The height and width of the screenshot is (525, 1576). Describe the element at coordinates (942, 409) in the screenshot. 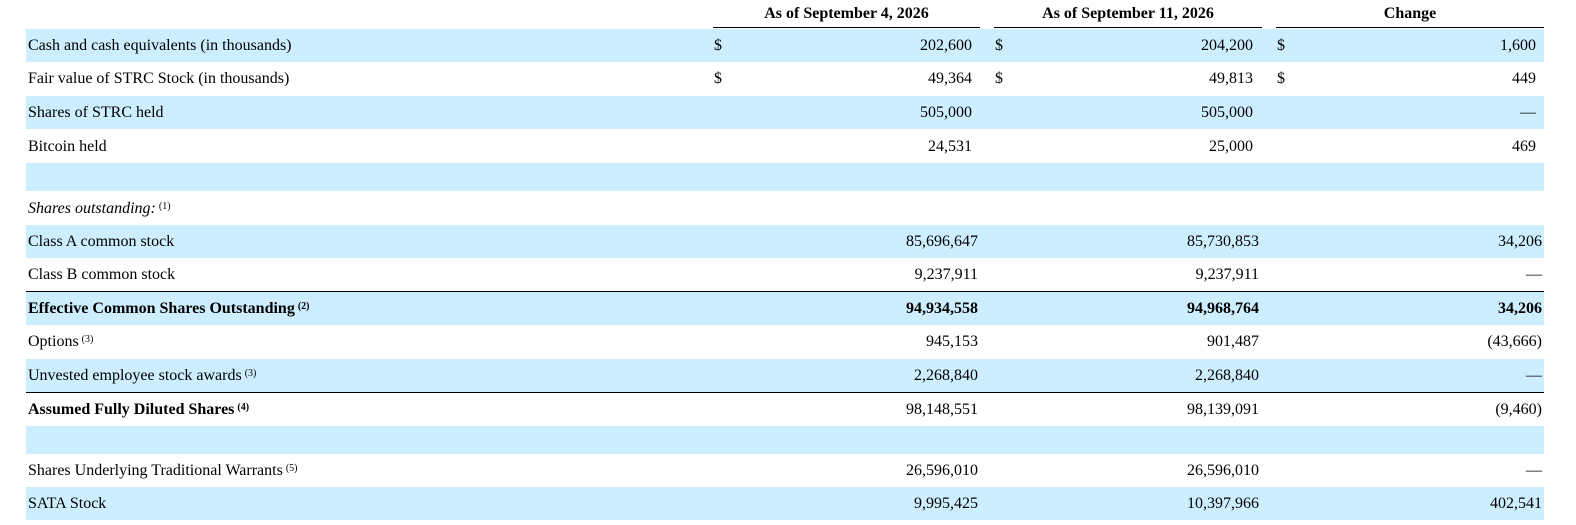

I see `value-sep-4: 98,148,551` at that location.